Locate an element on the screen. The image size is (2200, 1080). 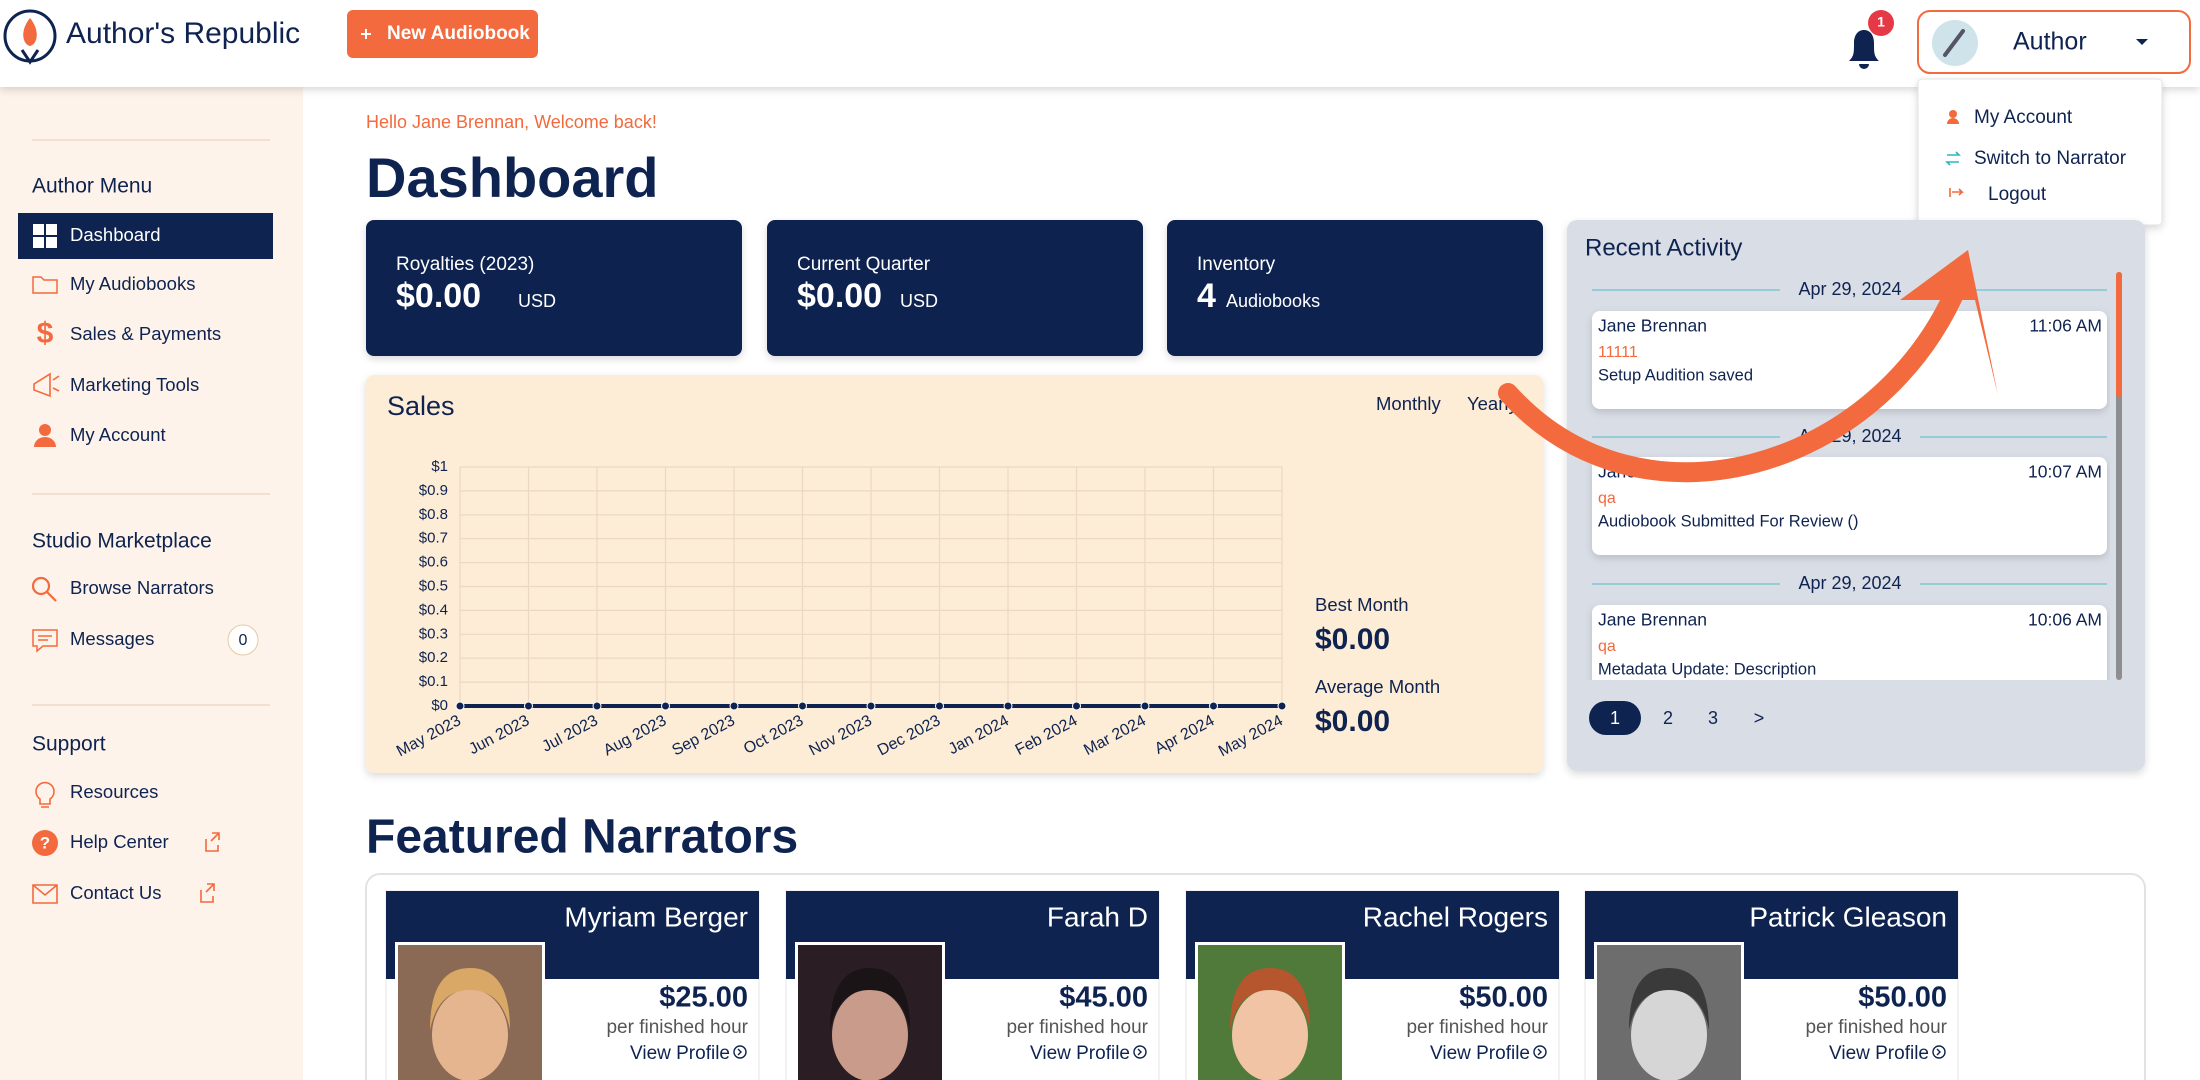
best-month-label: Best Month is located at coordinates (1362, 604).